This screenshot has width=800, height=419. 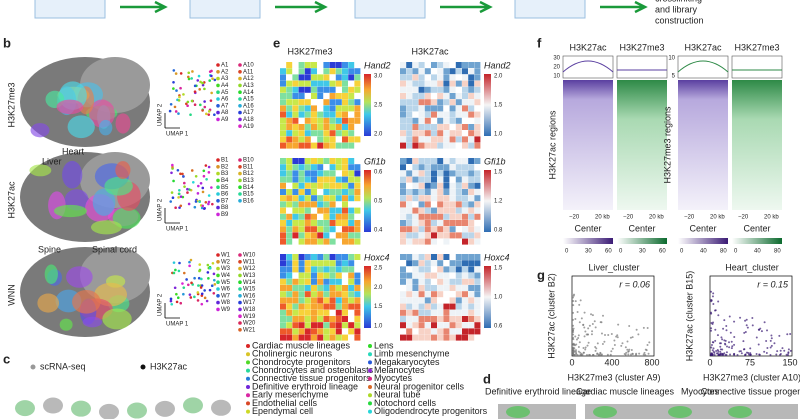 What do you see at coordinates (588, 252) in the screenshot?
I see `colorbar-tick: 30` at bounding box center [588, 252].